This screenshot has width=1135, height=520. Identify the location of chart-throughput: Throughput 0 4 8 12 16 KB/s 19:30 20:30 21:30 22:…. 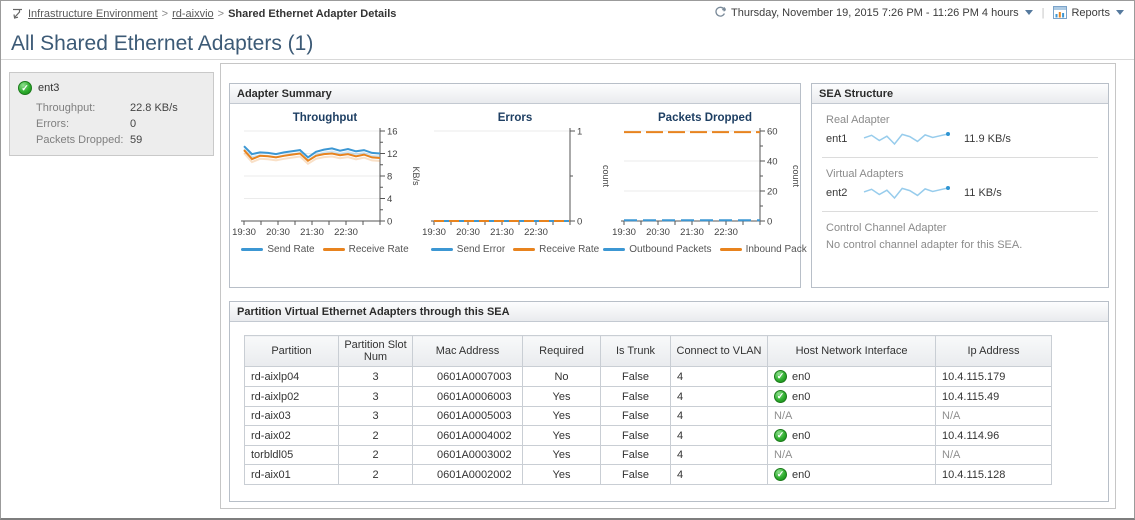
(325, 180).